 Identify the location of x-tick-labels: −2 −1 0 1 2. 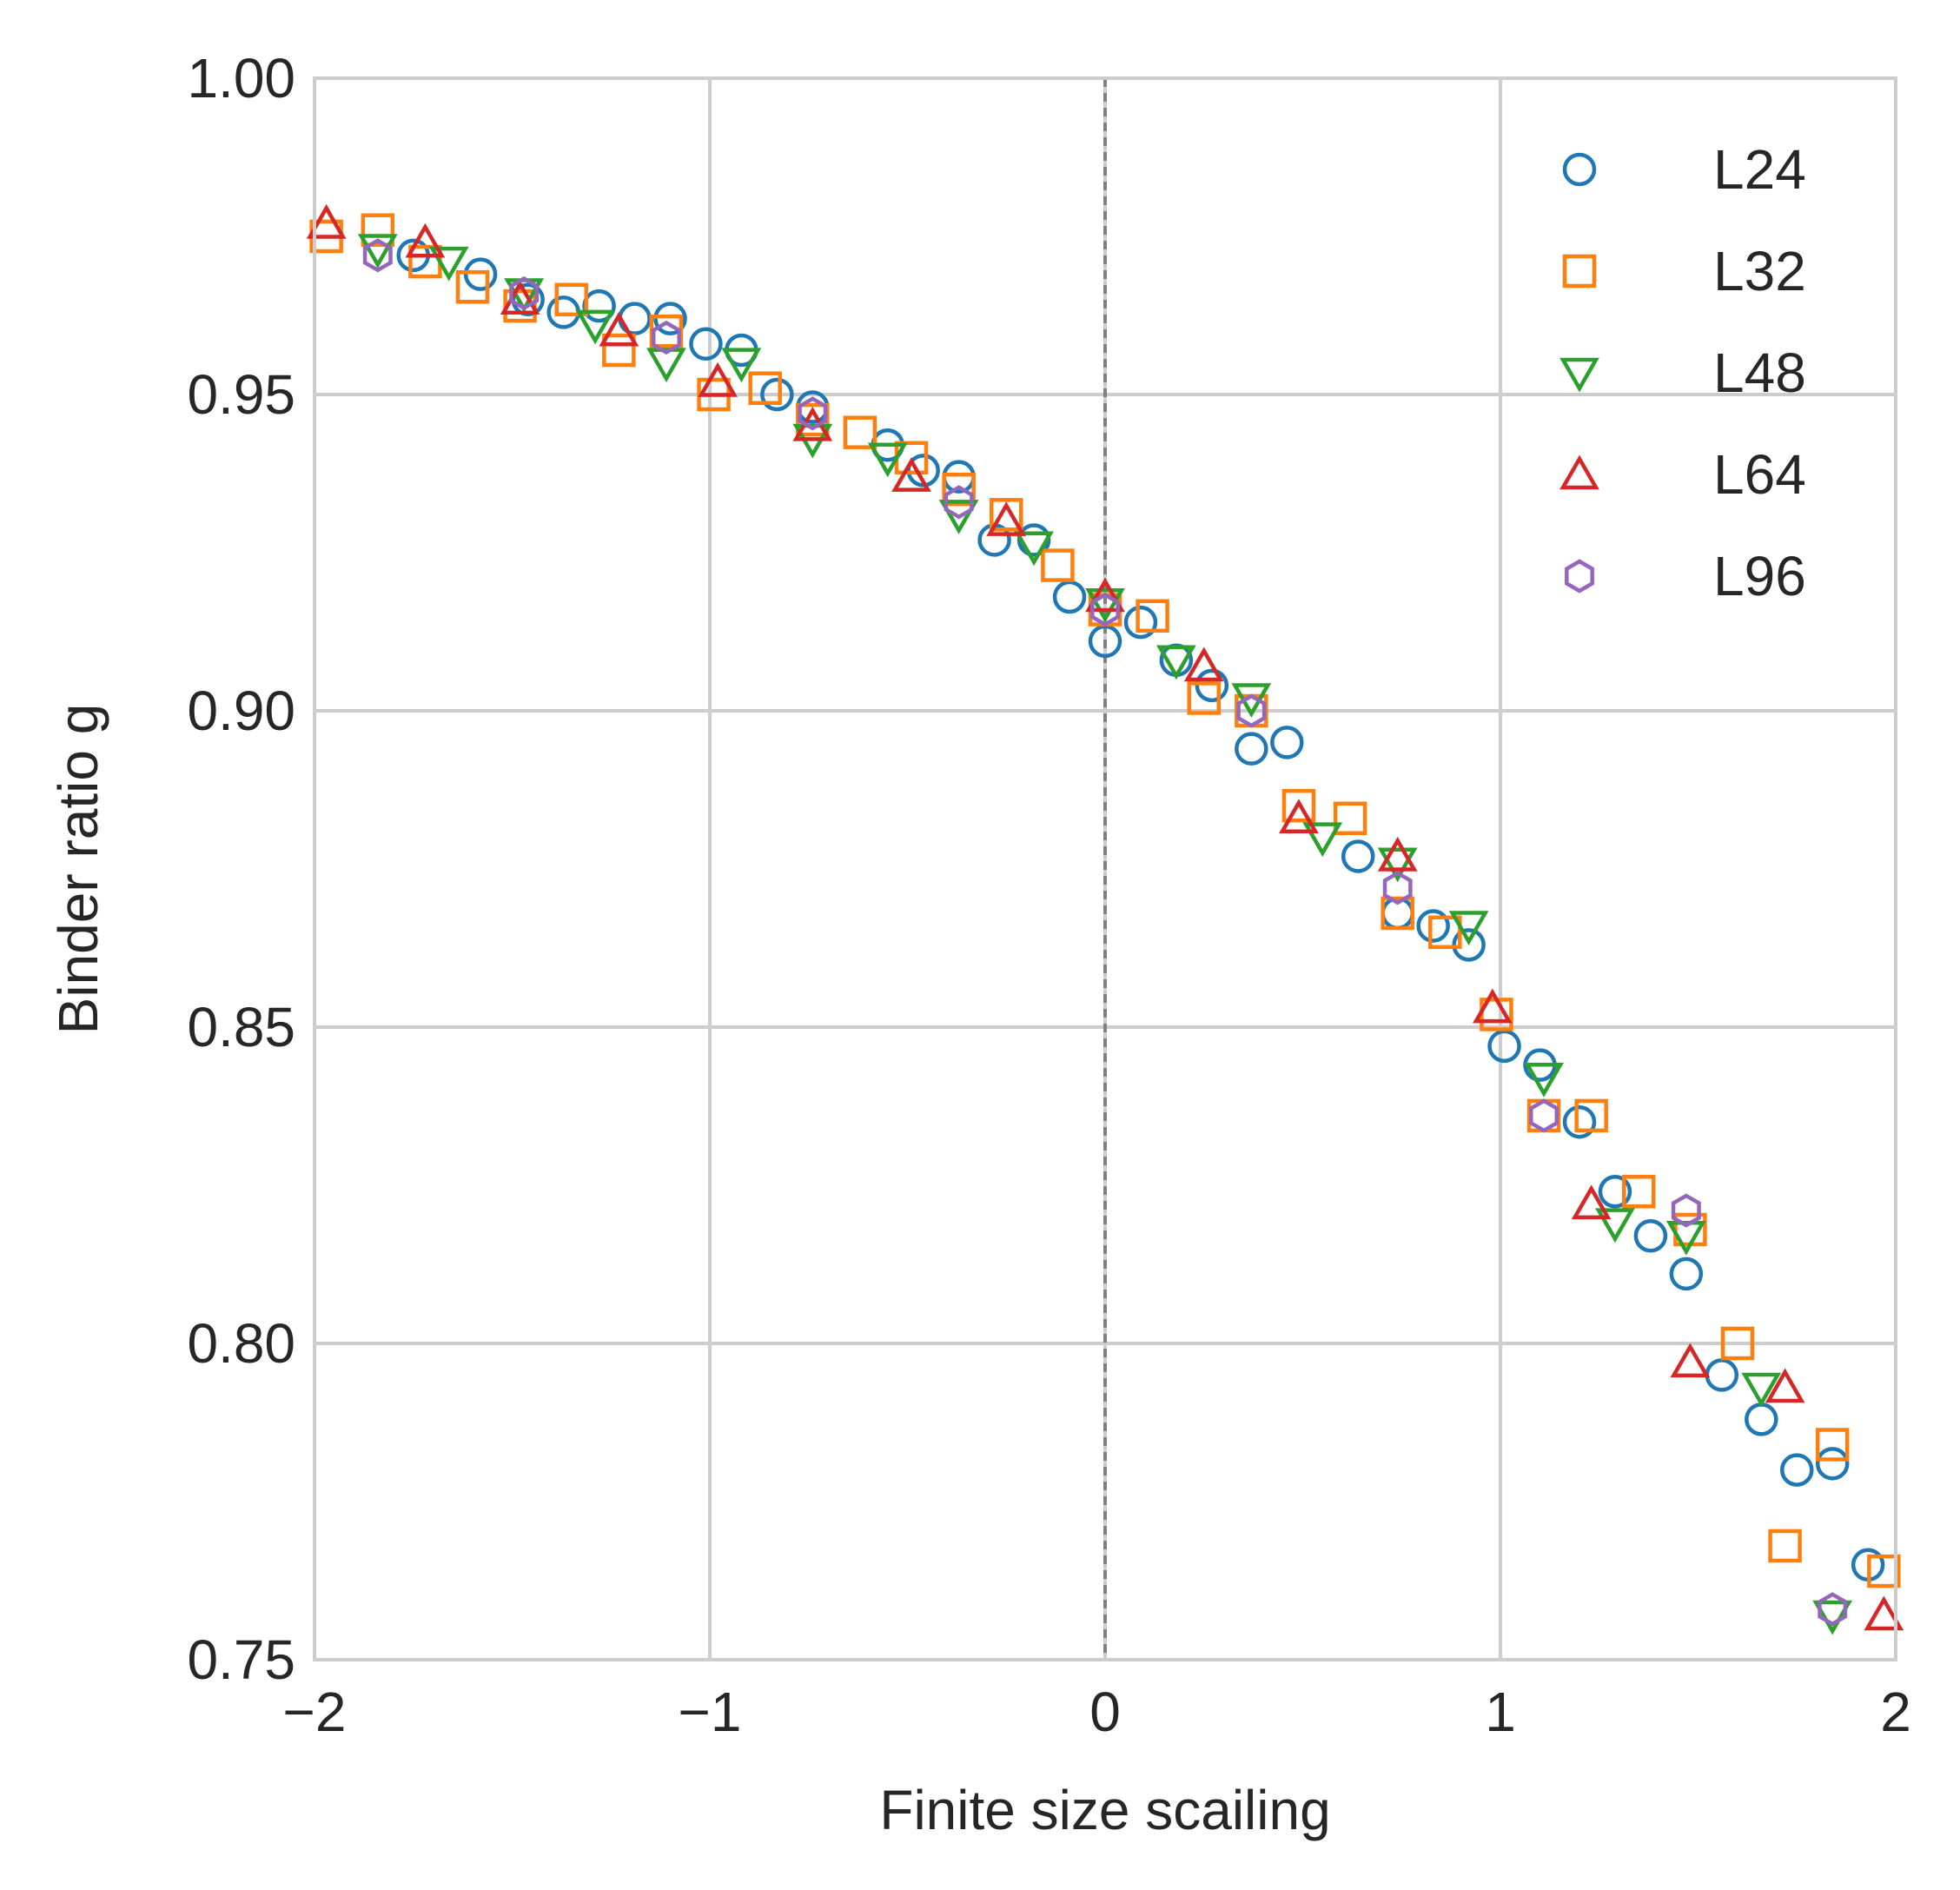
(1097, 1712).